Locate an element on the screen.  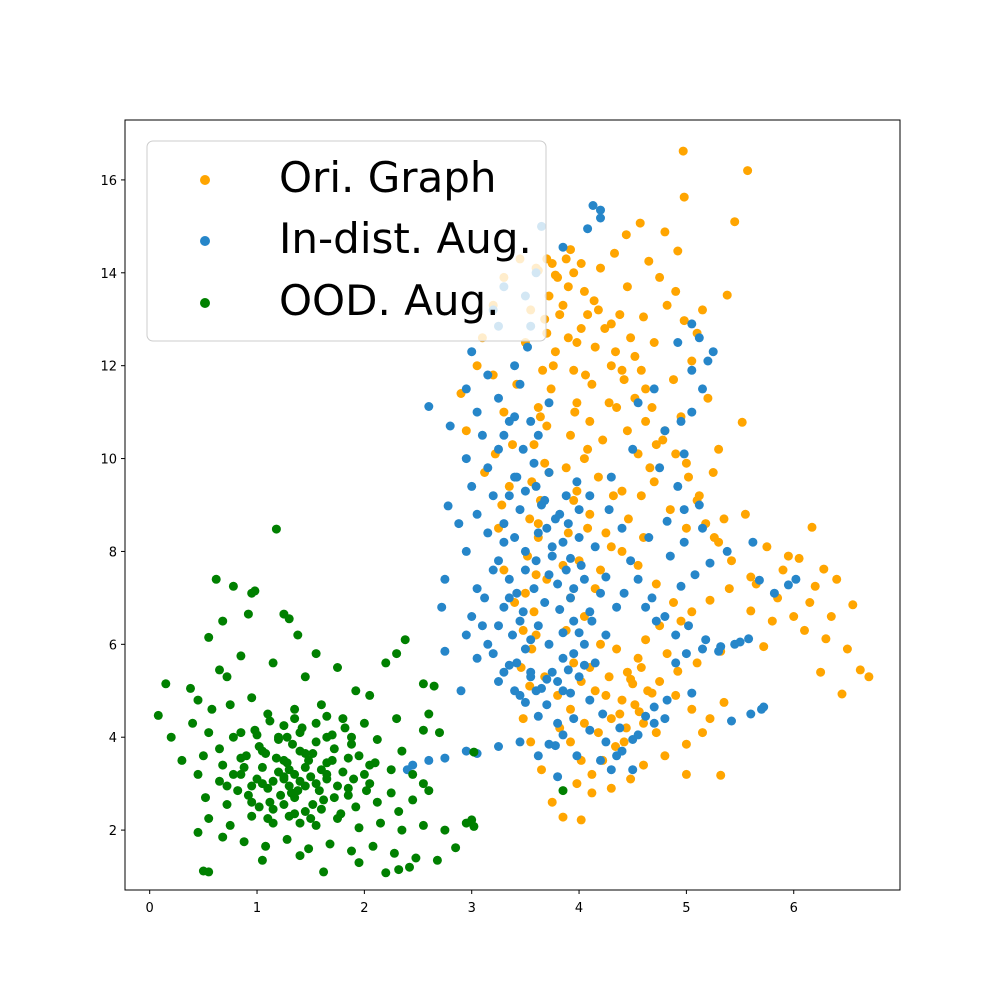
legend-label-ori-graph: Ori. Graph is located at coordinates (388, 177).